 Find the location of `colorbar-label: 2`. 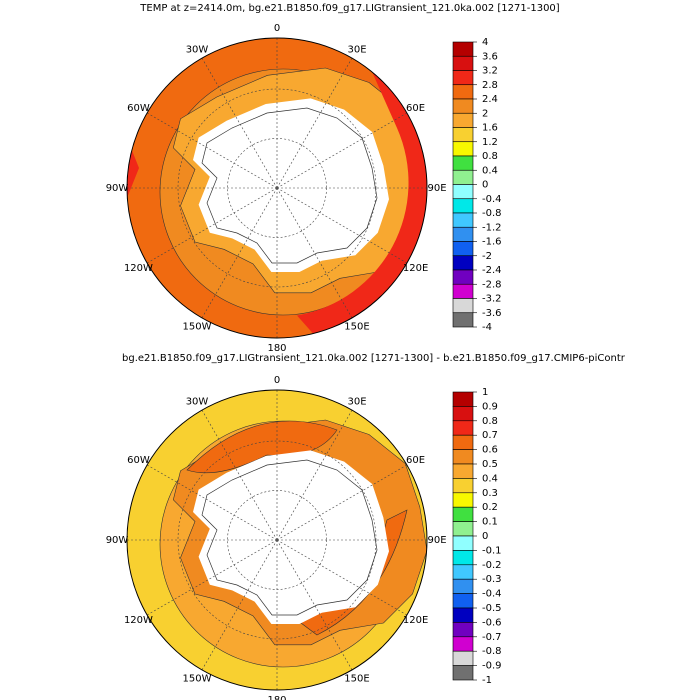

colorbar-label: 2 is located at coordinates (485, 113).